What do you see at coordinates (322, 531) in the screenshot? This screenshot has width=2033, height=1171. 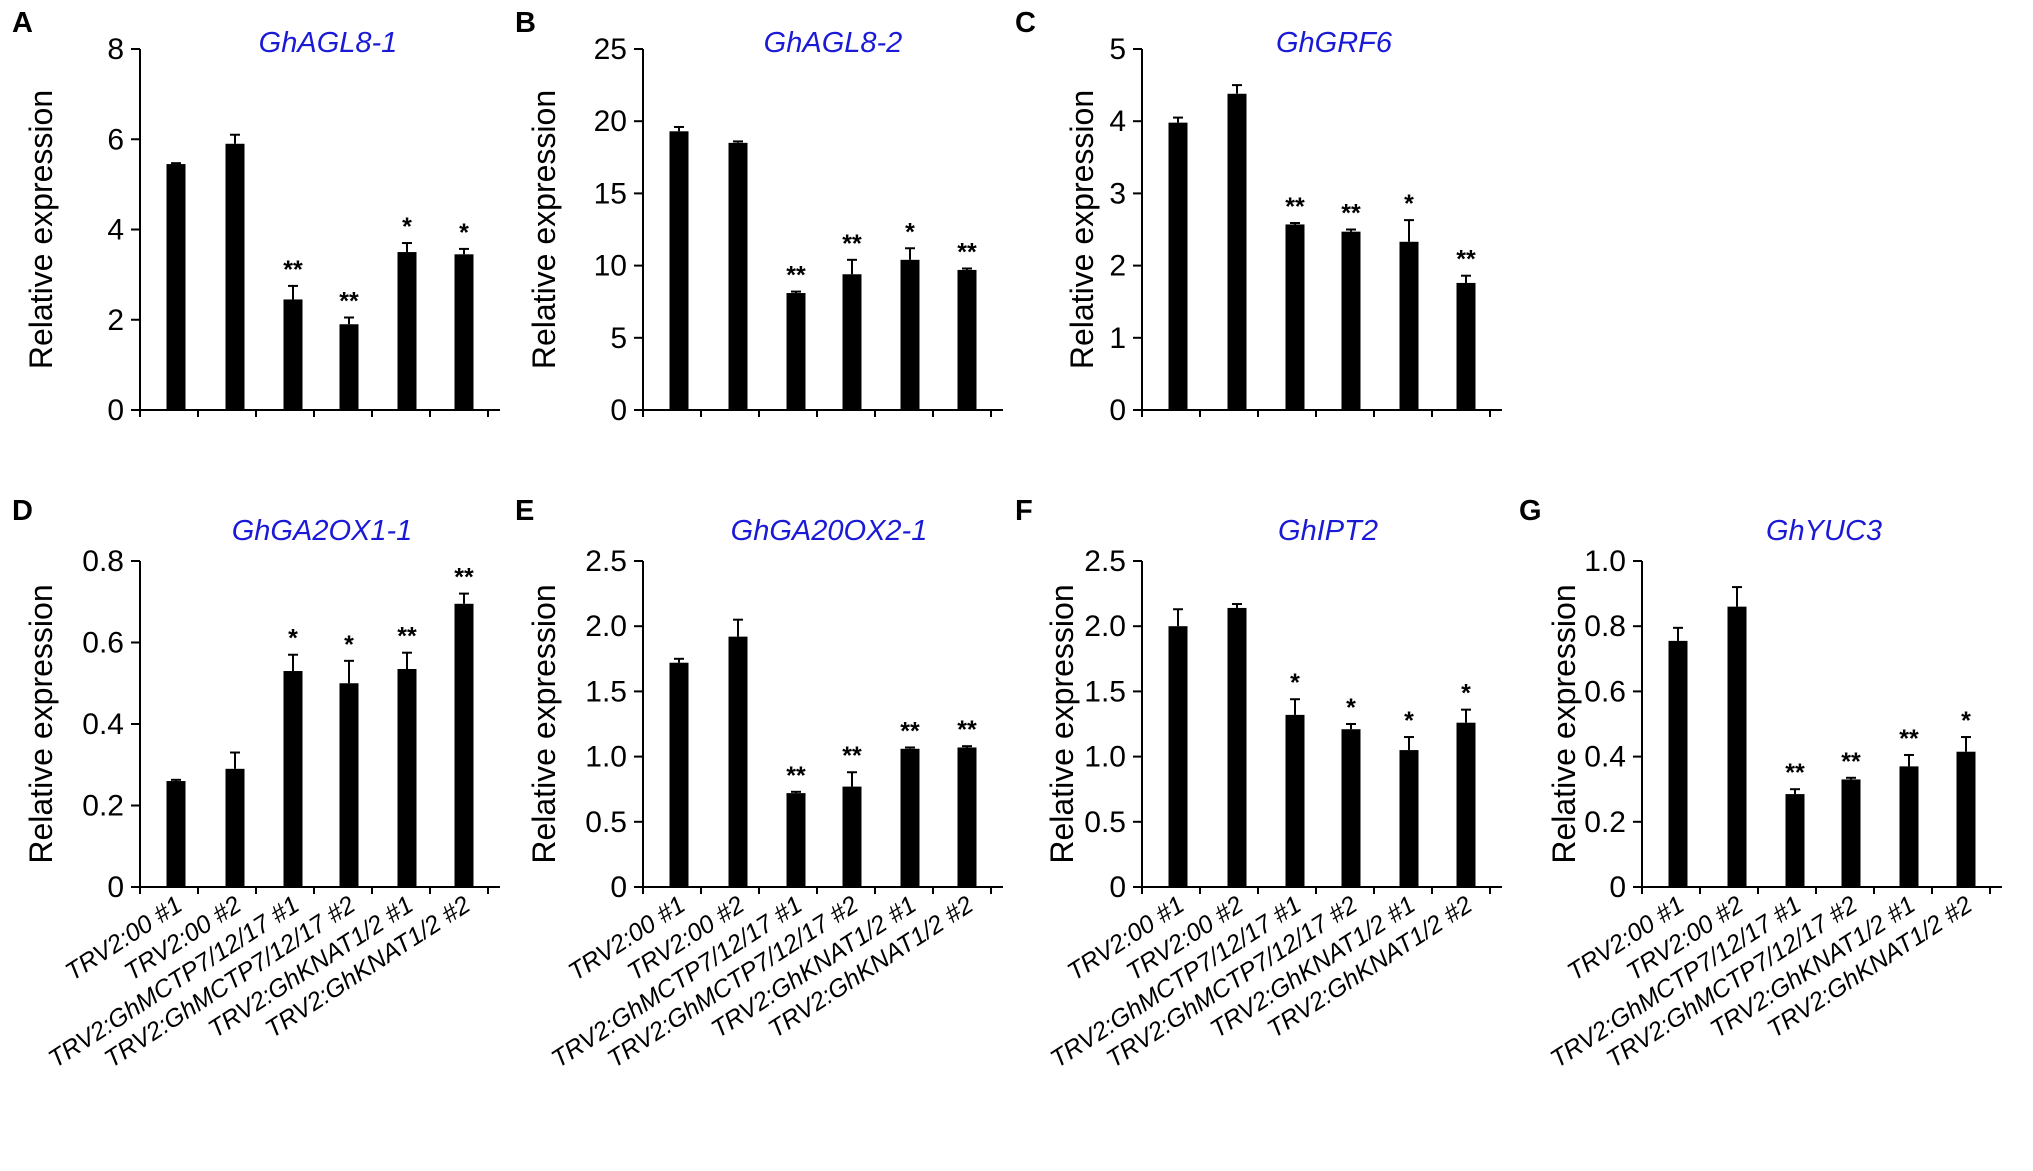 I see `chart-title: GhGA2OX1-1` at bounding box center [322, 531].